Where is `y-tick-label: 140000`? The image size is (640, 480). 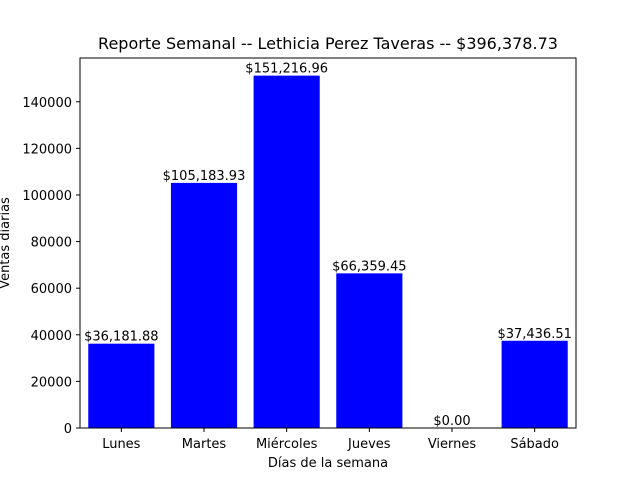 y-tick-label: 140000 is located at coordinates (47, 103).